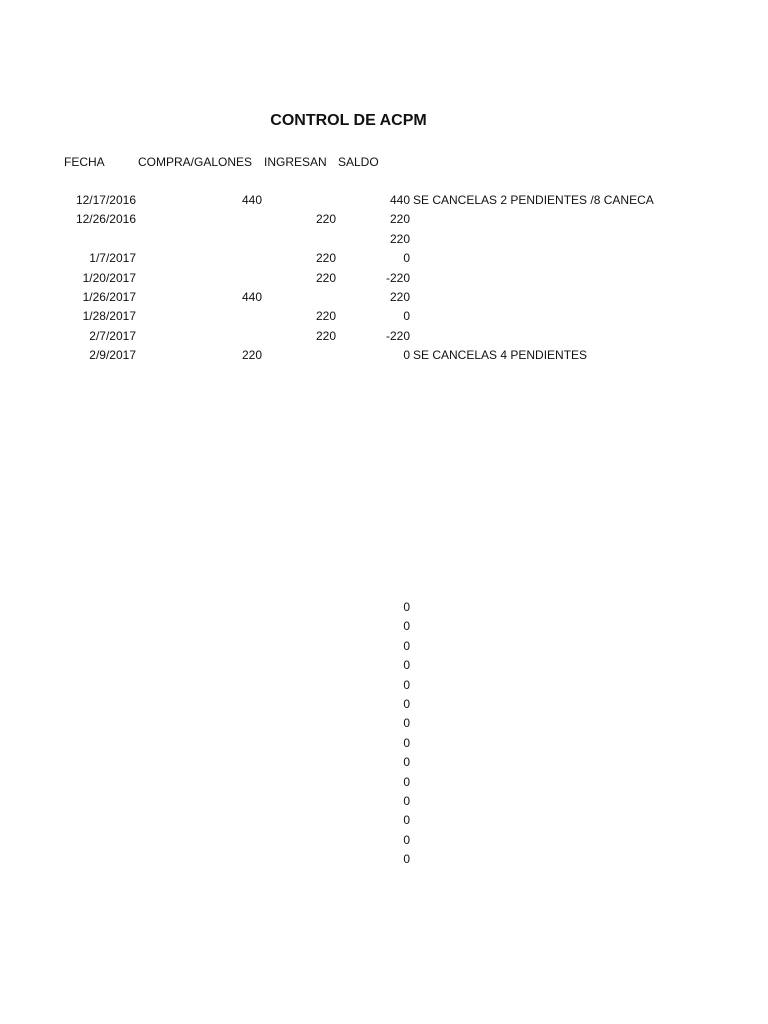  What do you see at coordinates (105, 219) in the screenshot?
I see `cell-fecha: 12/26/2016` at bounding box center [105, 219].